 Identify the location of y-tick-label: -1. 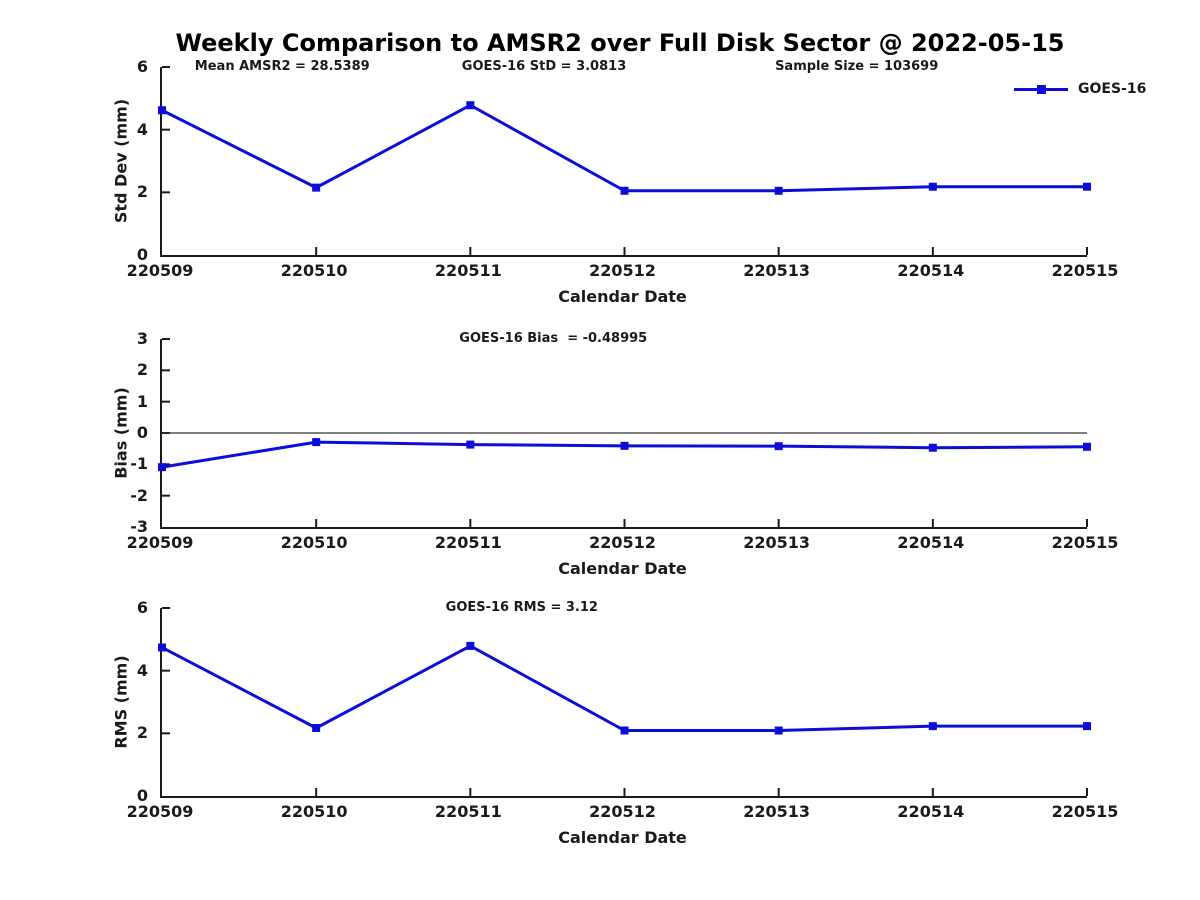
(139, 464).